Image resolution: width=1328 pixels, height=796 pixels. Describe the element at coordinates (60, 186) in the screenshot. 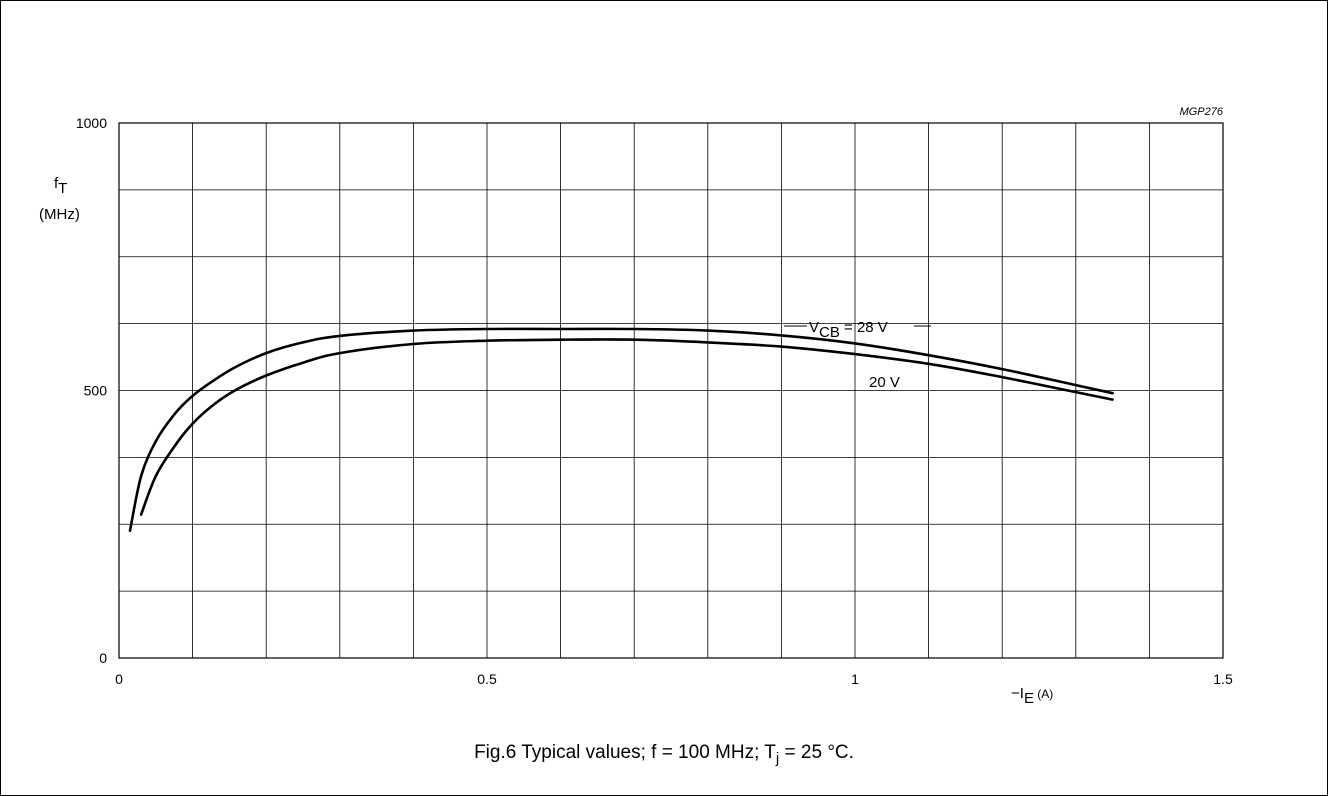

I see `y-axis-label-symbol: fT` at that location.